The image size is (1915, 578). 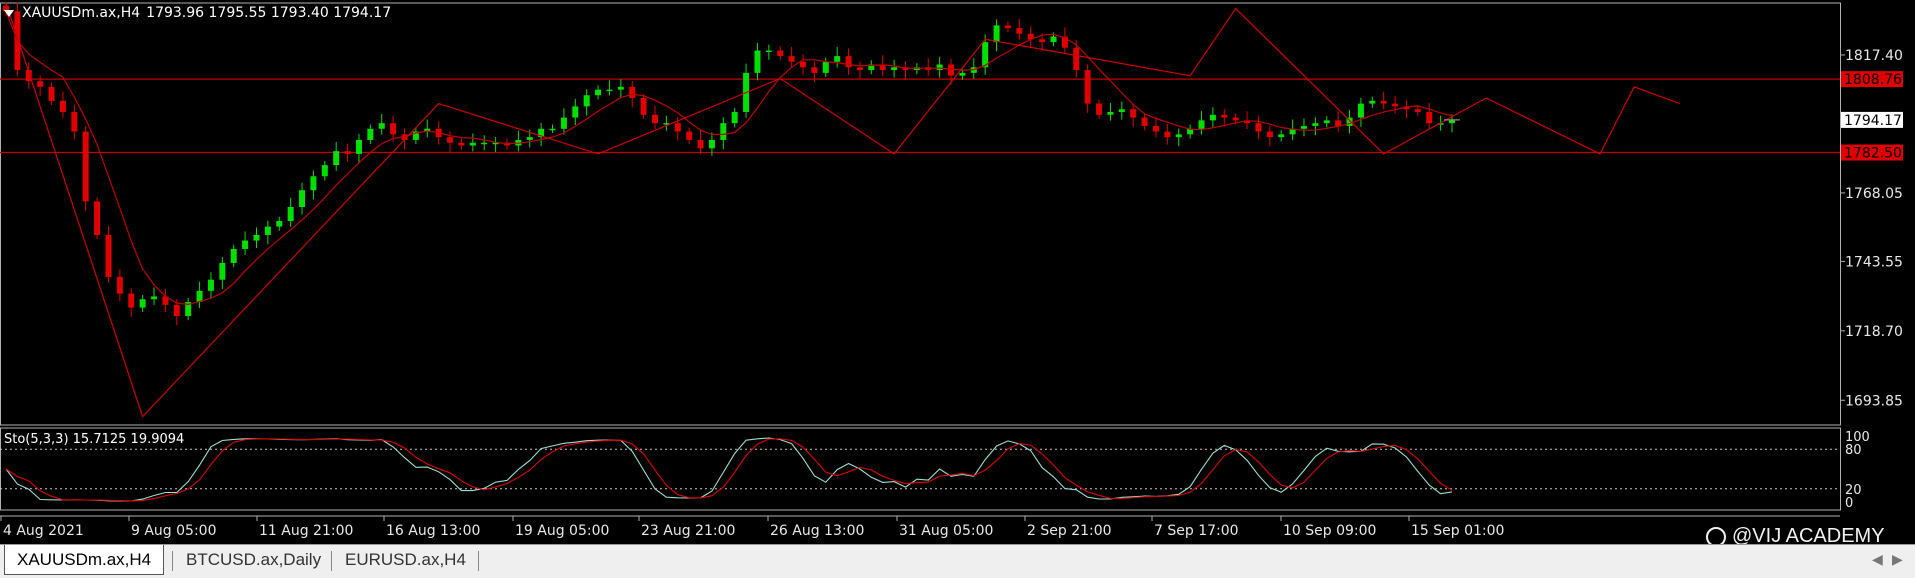 What do you see at coordinates (433, 531) in the screenshot?
I see `time-axis-label: 16 Aug 13:00` at bounding box center [433, 531].